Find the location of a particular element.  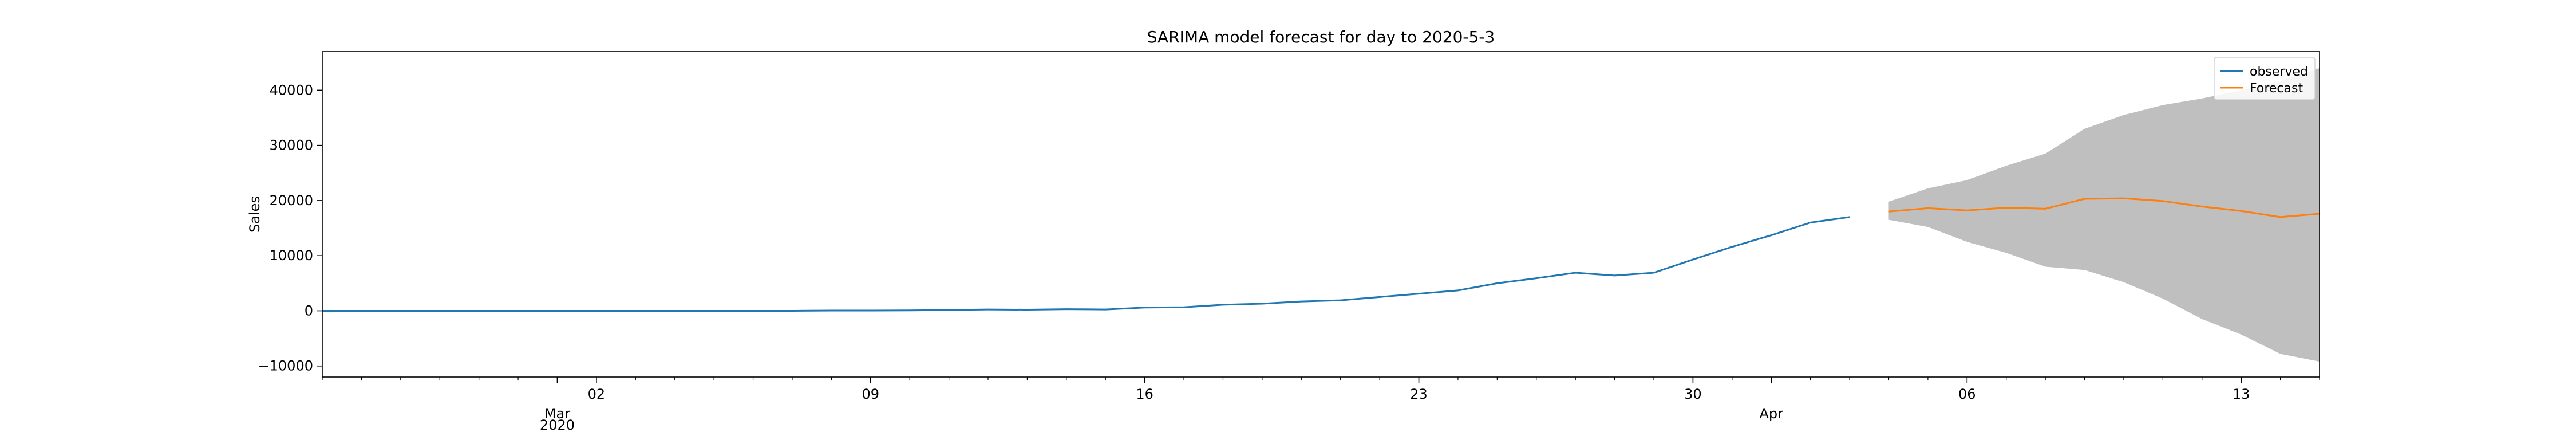

y-tick-label: −10000 is located at coordinates (285, 366).